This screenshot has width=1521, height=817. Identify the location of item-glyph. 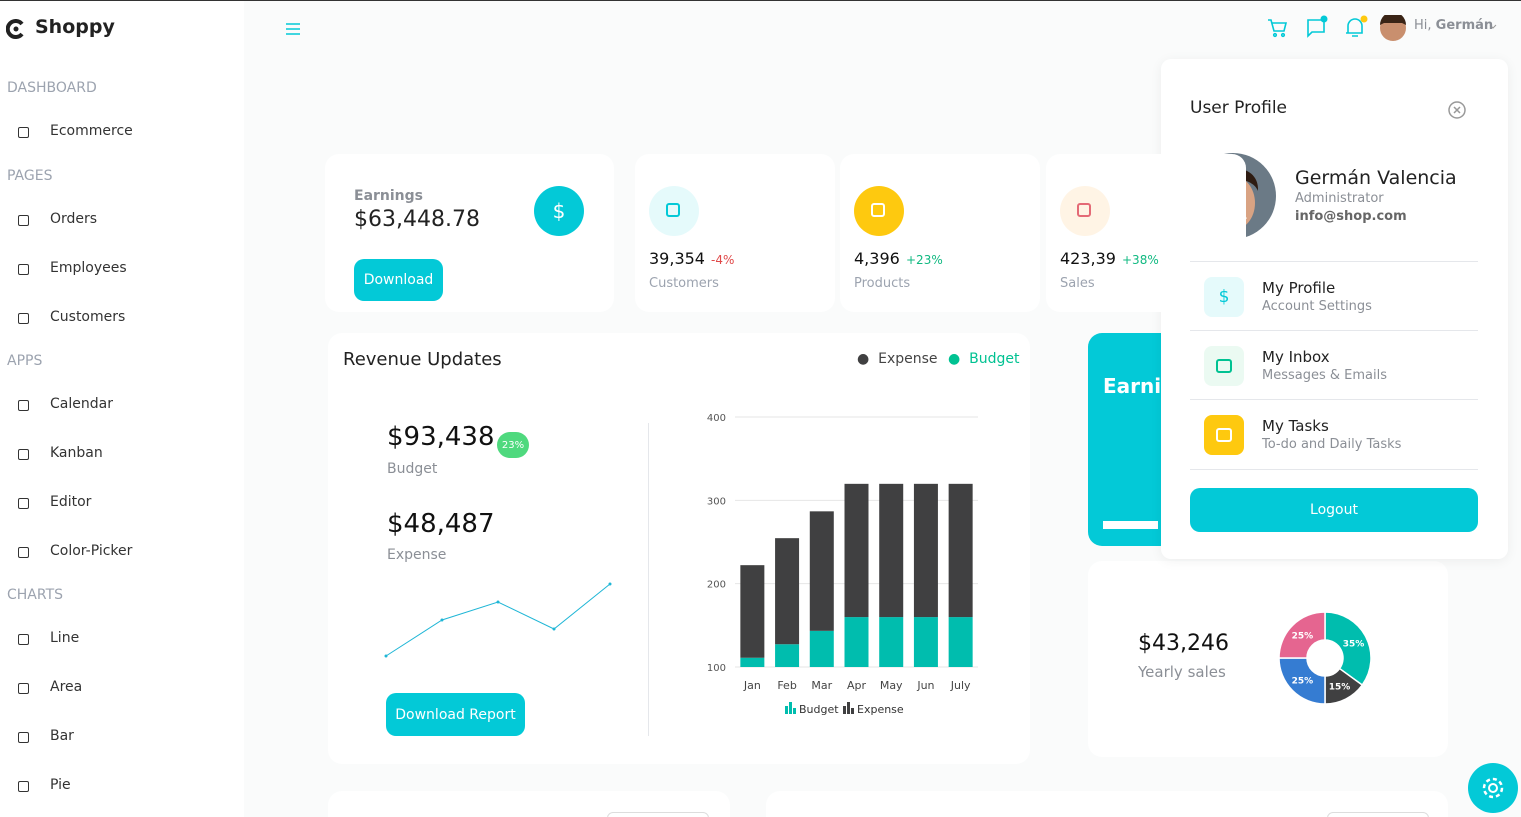
(1224, 366).